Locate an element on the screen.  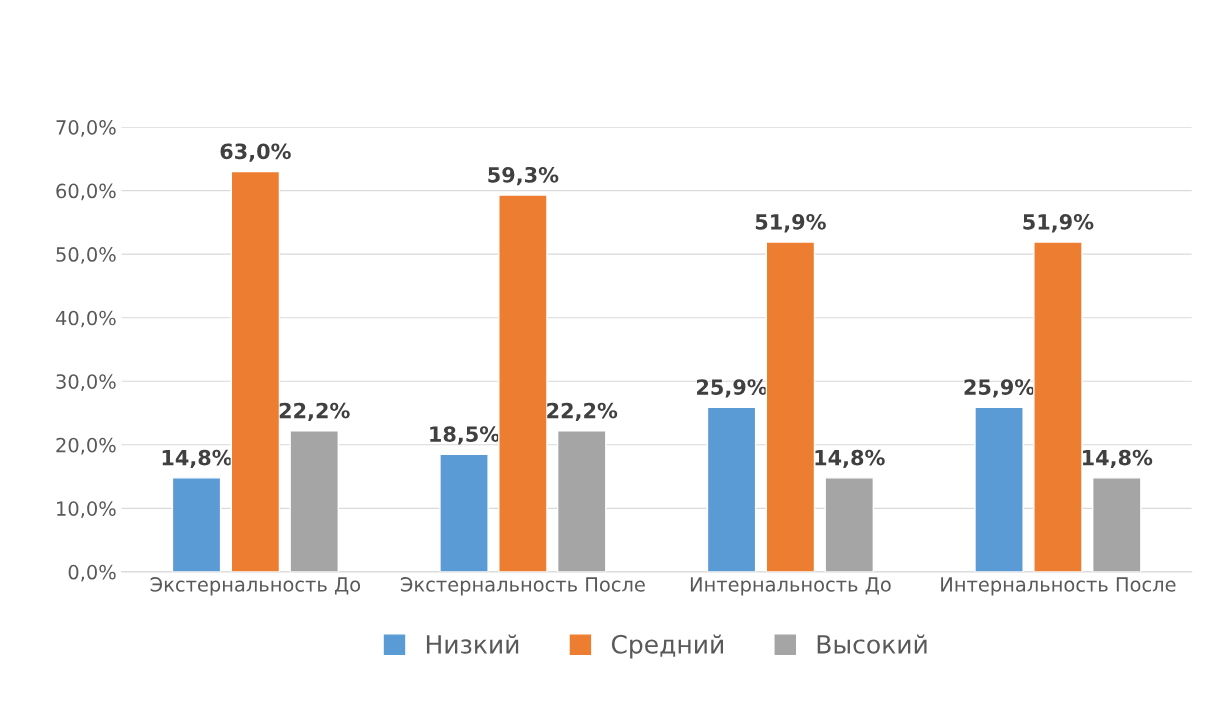
x-tick-label: Экстернальность После is located at coordinates (522, 586).